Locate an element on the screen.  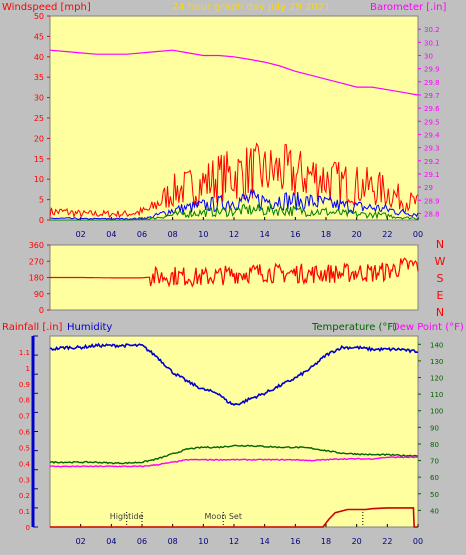
gust-series is located at coordinates (234, 204).